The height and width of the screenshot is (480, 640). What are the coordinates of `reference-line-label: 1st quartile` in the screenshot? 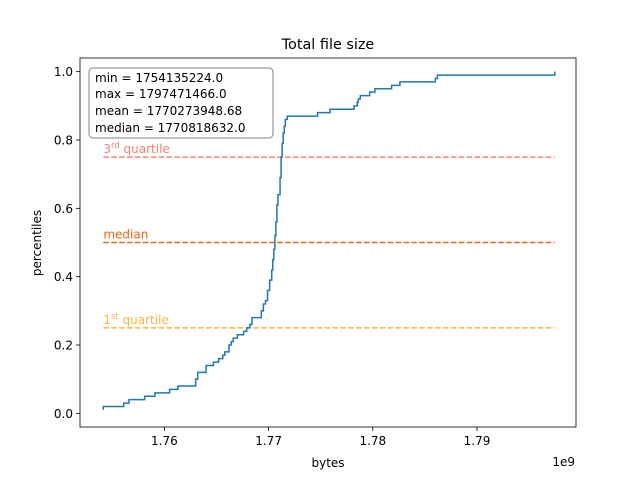 It's located at (136, 319).